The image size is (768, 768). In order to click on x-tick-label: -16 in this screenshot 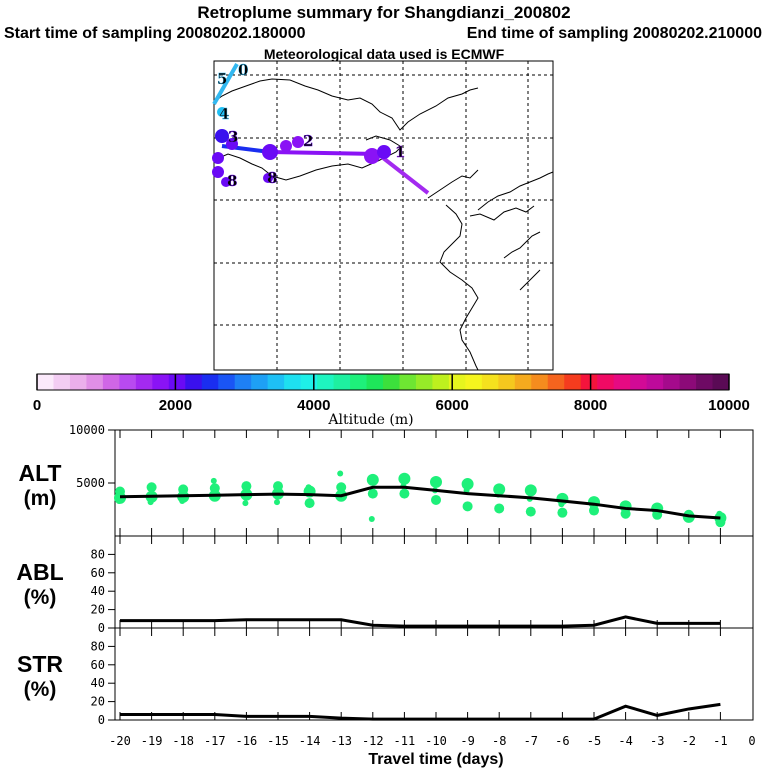, I will do `click(247, 741)`.